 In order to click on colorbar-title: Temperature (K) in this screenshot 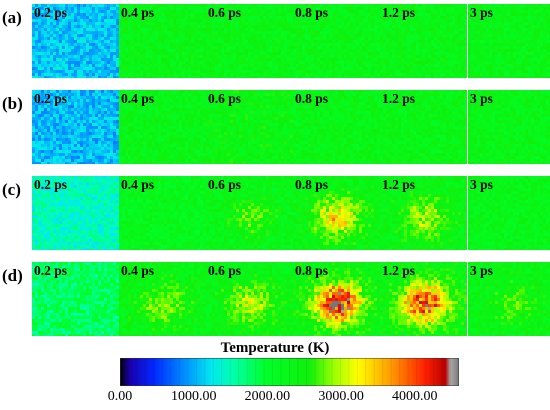, I will do `click(275, 348)`.